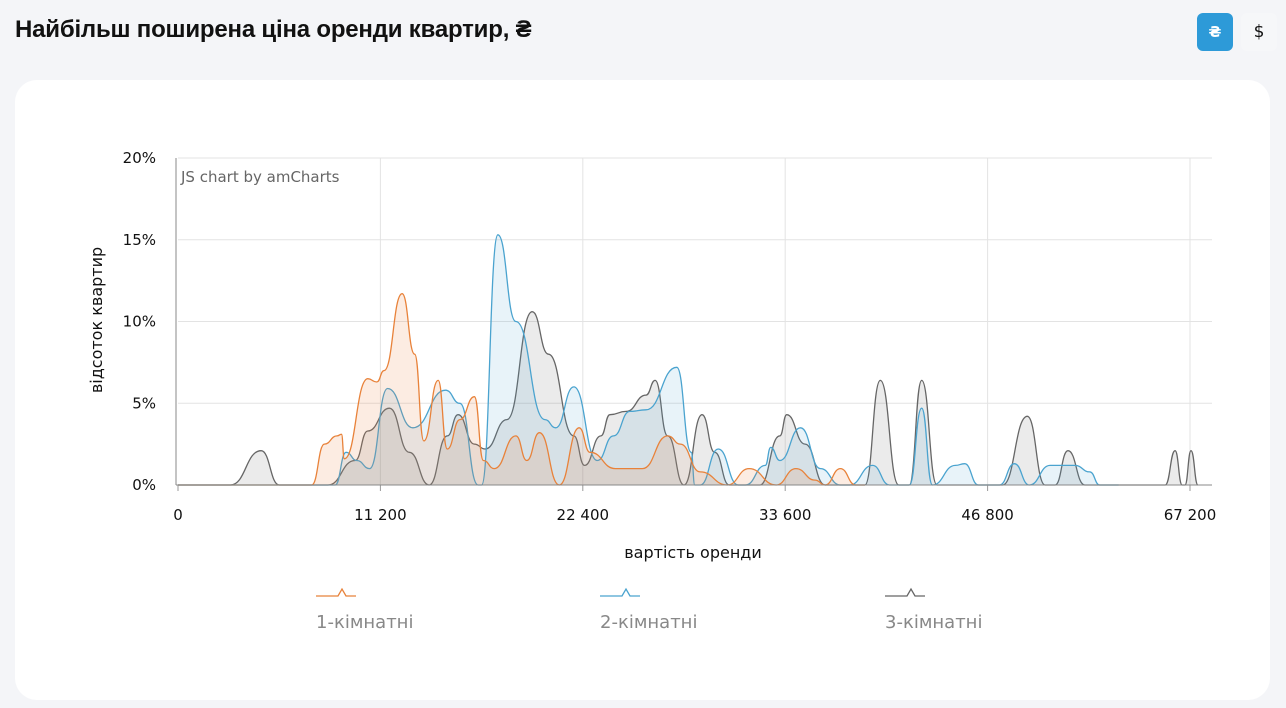 The height and width of the screenshot is (708, 1286). What do you see at coordinates (521, 389) in the screenshot?
I see `series-1-line` at bounding box center [521, 389].